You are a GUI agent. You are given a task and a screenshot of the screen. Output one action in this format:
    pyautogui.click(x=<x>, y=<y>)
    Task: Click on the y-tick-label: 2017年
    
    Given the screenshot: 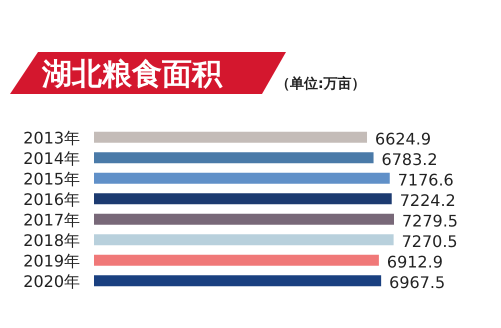 What is the action you would take?
    pyautogui.click(x=51, y=220)
    